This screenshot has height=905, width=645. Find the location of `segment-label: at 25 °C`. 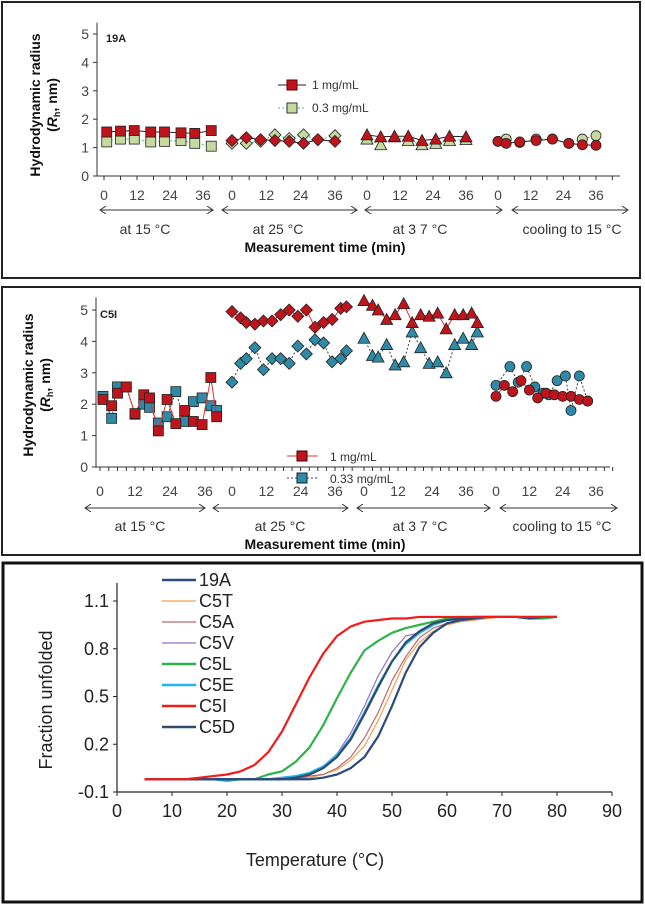

segment-label: at 25 °C is located at coordinates (280, 526).